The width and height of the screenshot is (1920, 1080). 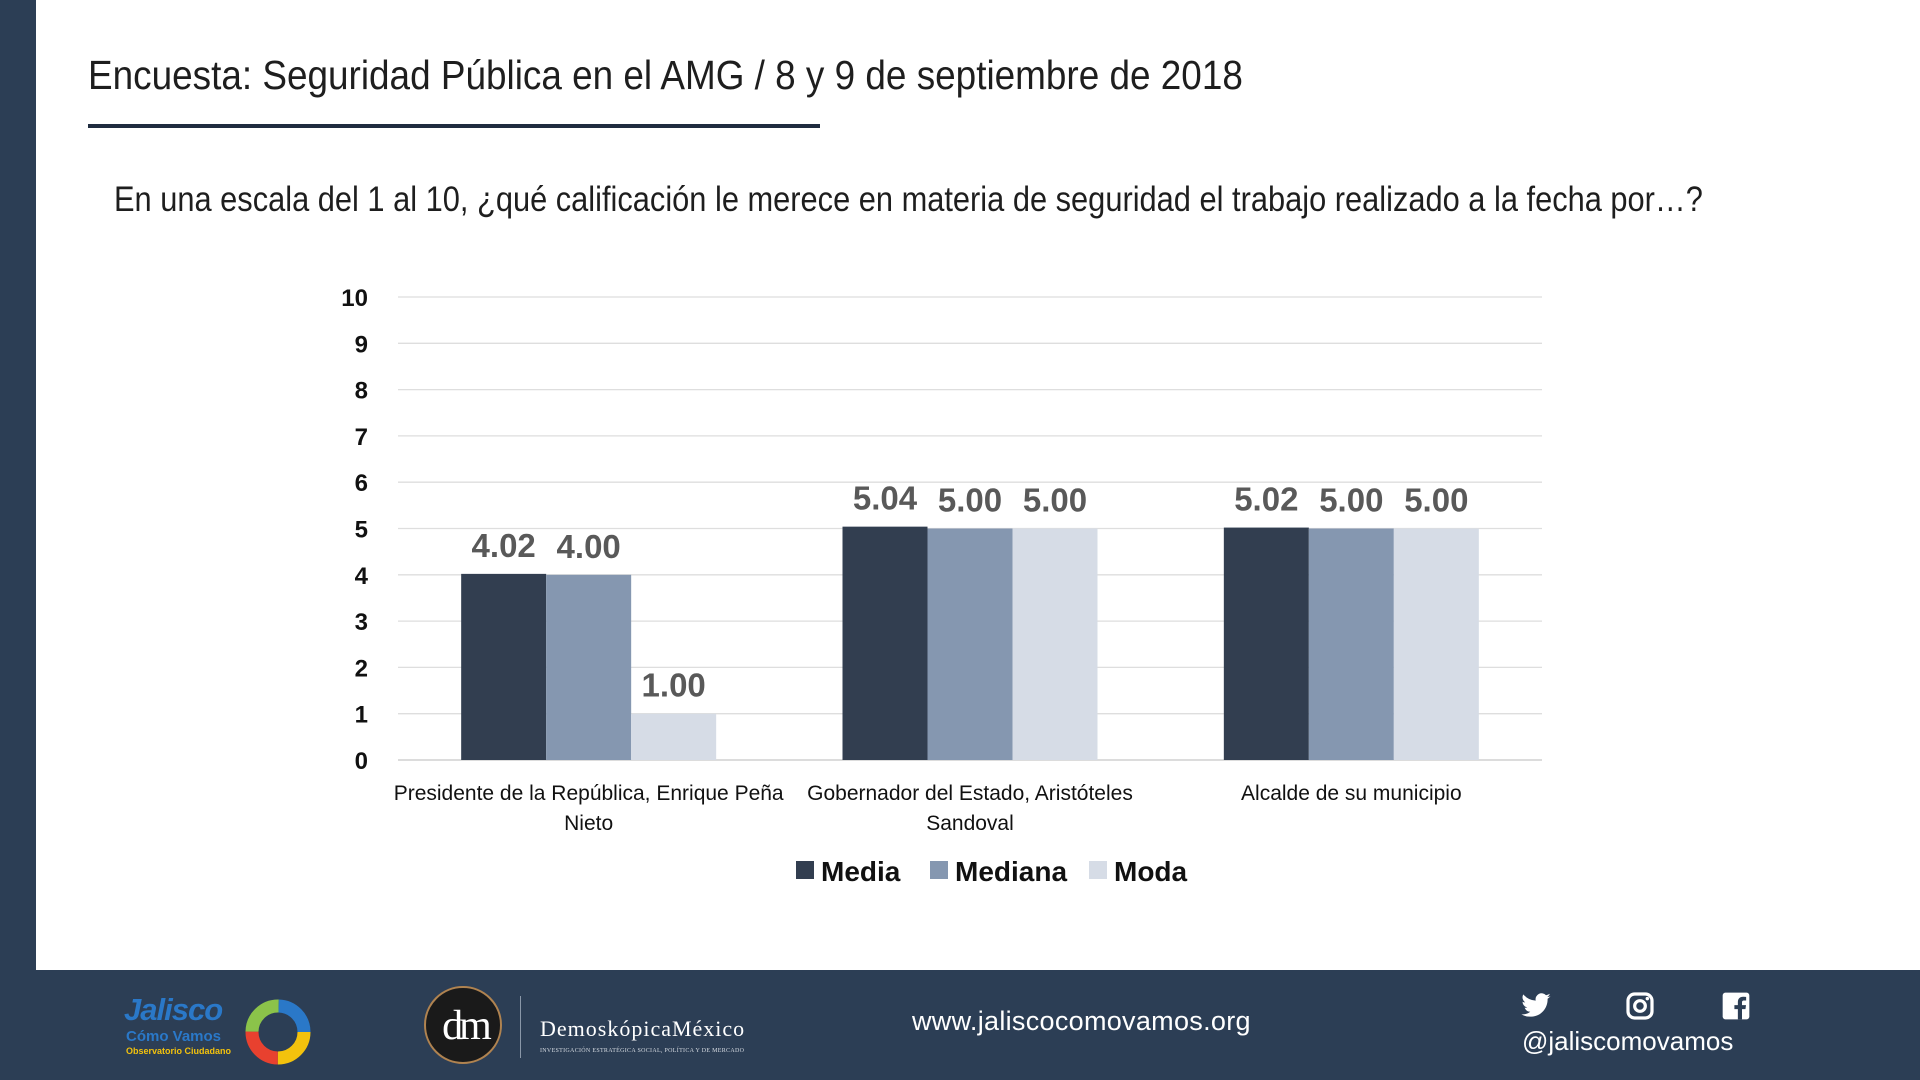 What do you see at coordinates (467, 1026) in the screenshot?
I see `dm-monogram: dm` at bounding box center [467, 1026].